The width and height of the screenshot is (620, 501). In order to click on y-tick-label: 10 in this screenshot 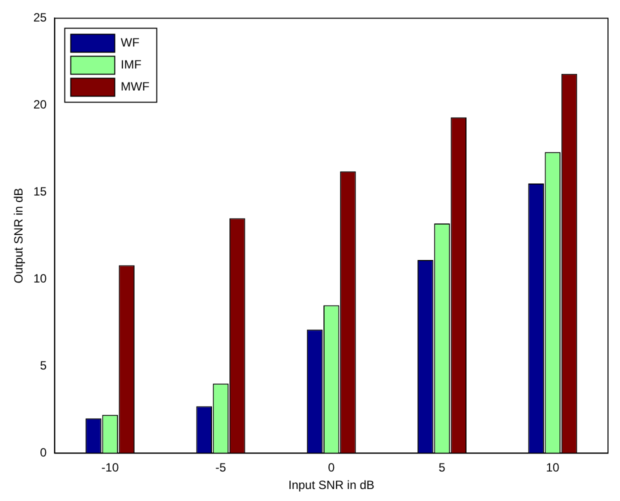, I will do `click(40, 279)`.